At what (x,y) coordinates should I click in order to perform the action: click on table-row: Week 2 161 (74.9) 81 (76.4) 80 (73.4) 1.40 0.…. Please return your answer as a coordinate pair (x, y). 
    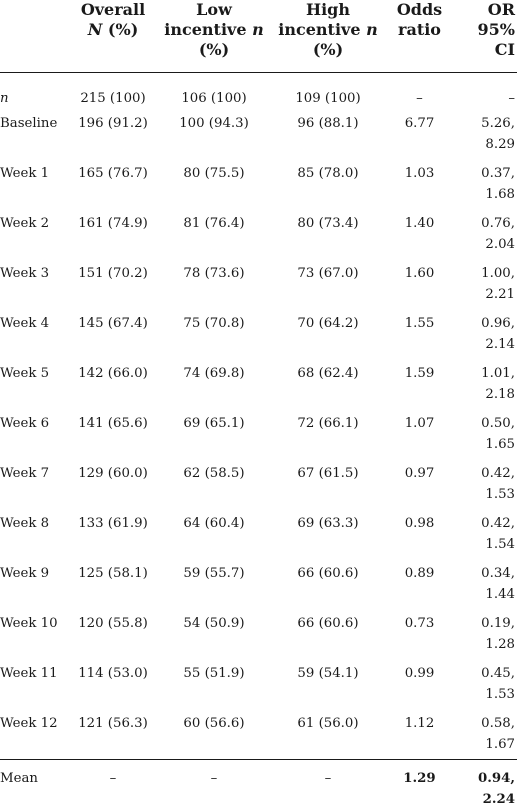
    Looking at the image, I should click on (258, 234).